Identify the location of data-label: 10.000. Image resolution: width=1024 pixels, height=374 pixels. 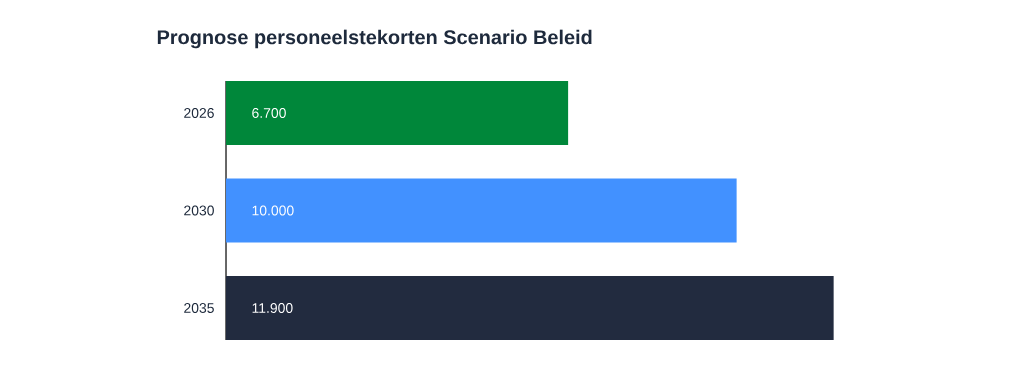
(273, 210).